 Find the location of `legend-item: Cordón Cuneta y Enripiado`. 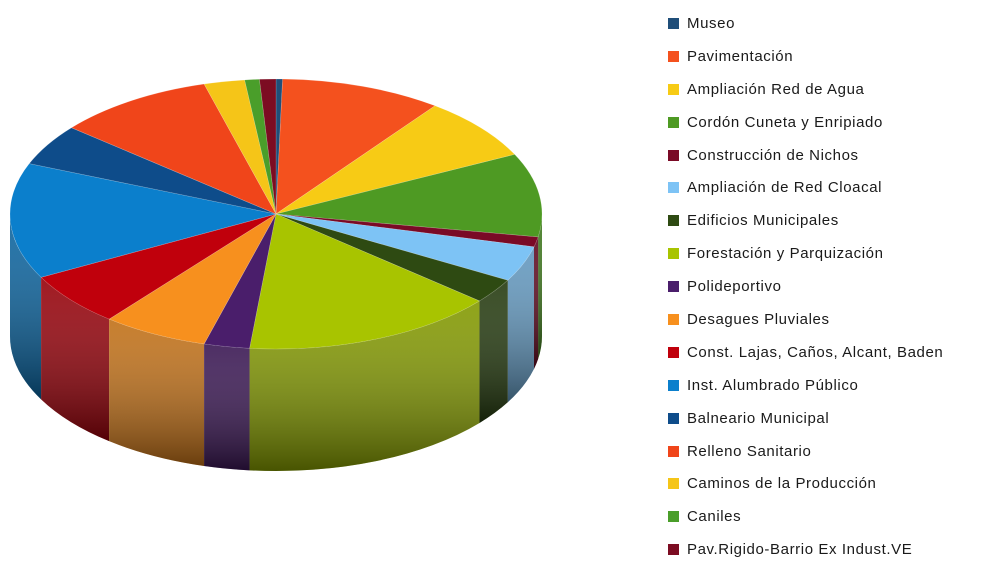

legend-item: Cordón Cuneta y Enripiado is located at coordinates (826, 122).